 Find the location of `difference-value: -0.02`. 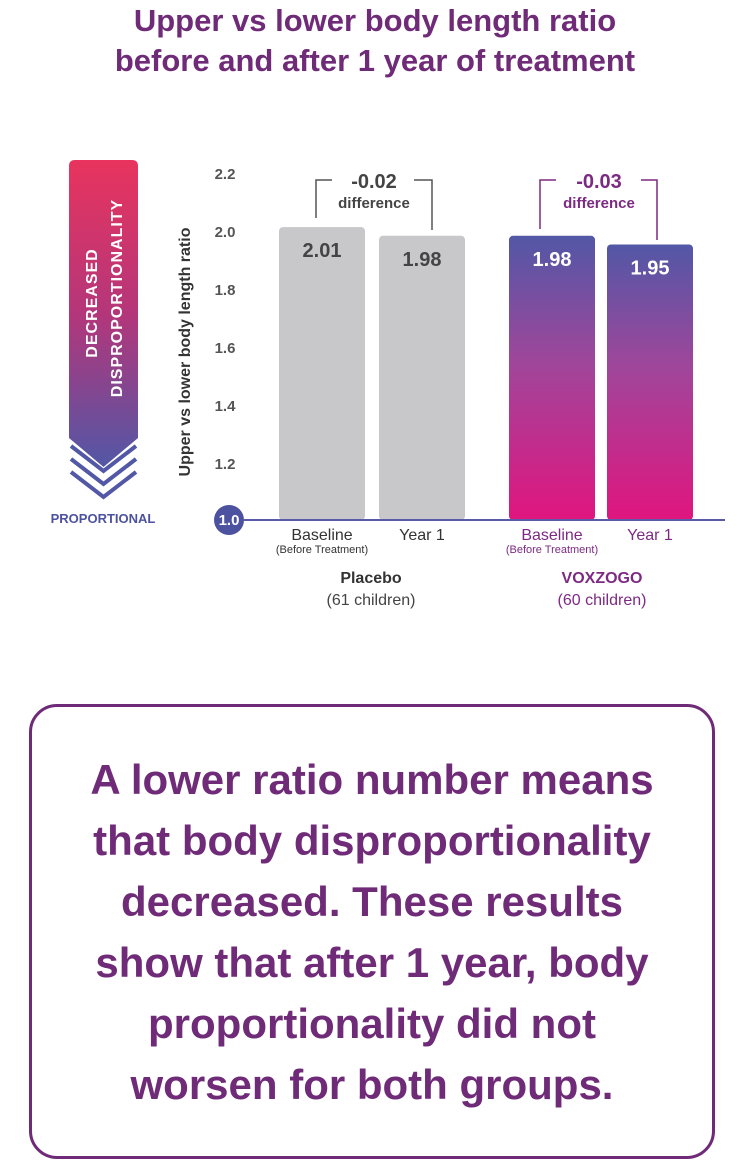

difference-value: -0.02 is located at coordinates (374, 182).